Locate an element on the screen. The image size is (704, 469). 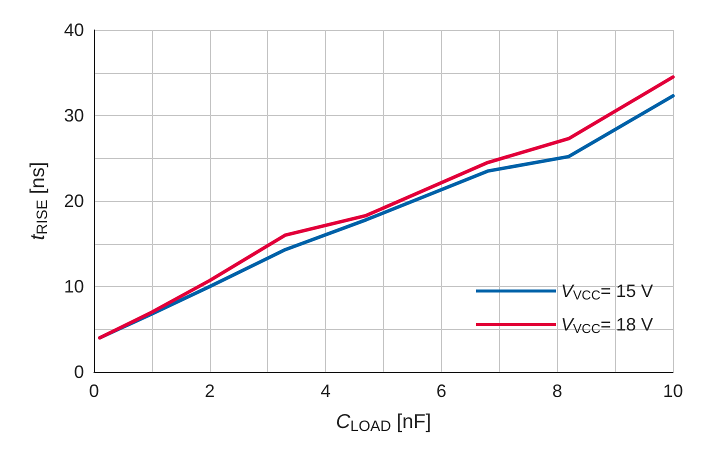
y-tick-label: 0 is located at coordinates (79, 372).